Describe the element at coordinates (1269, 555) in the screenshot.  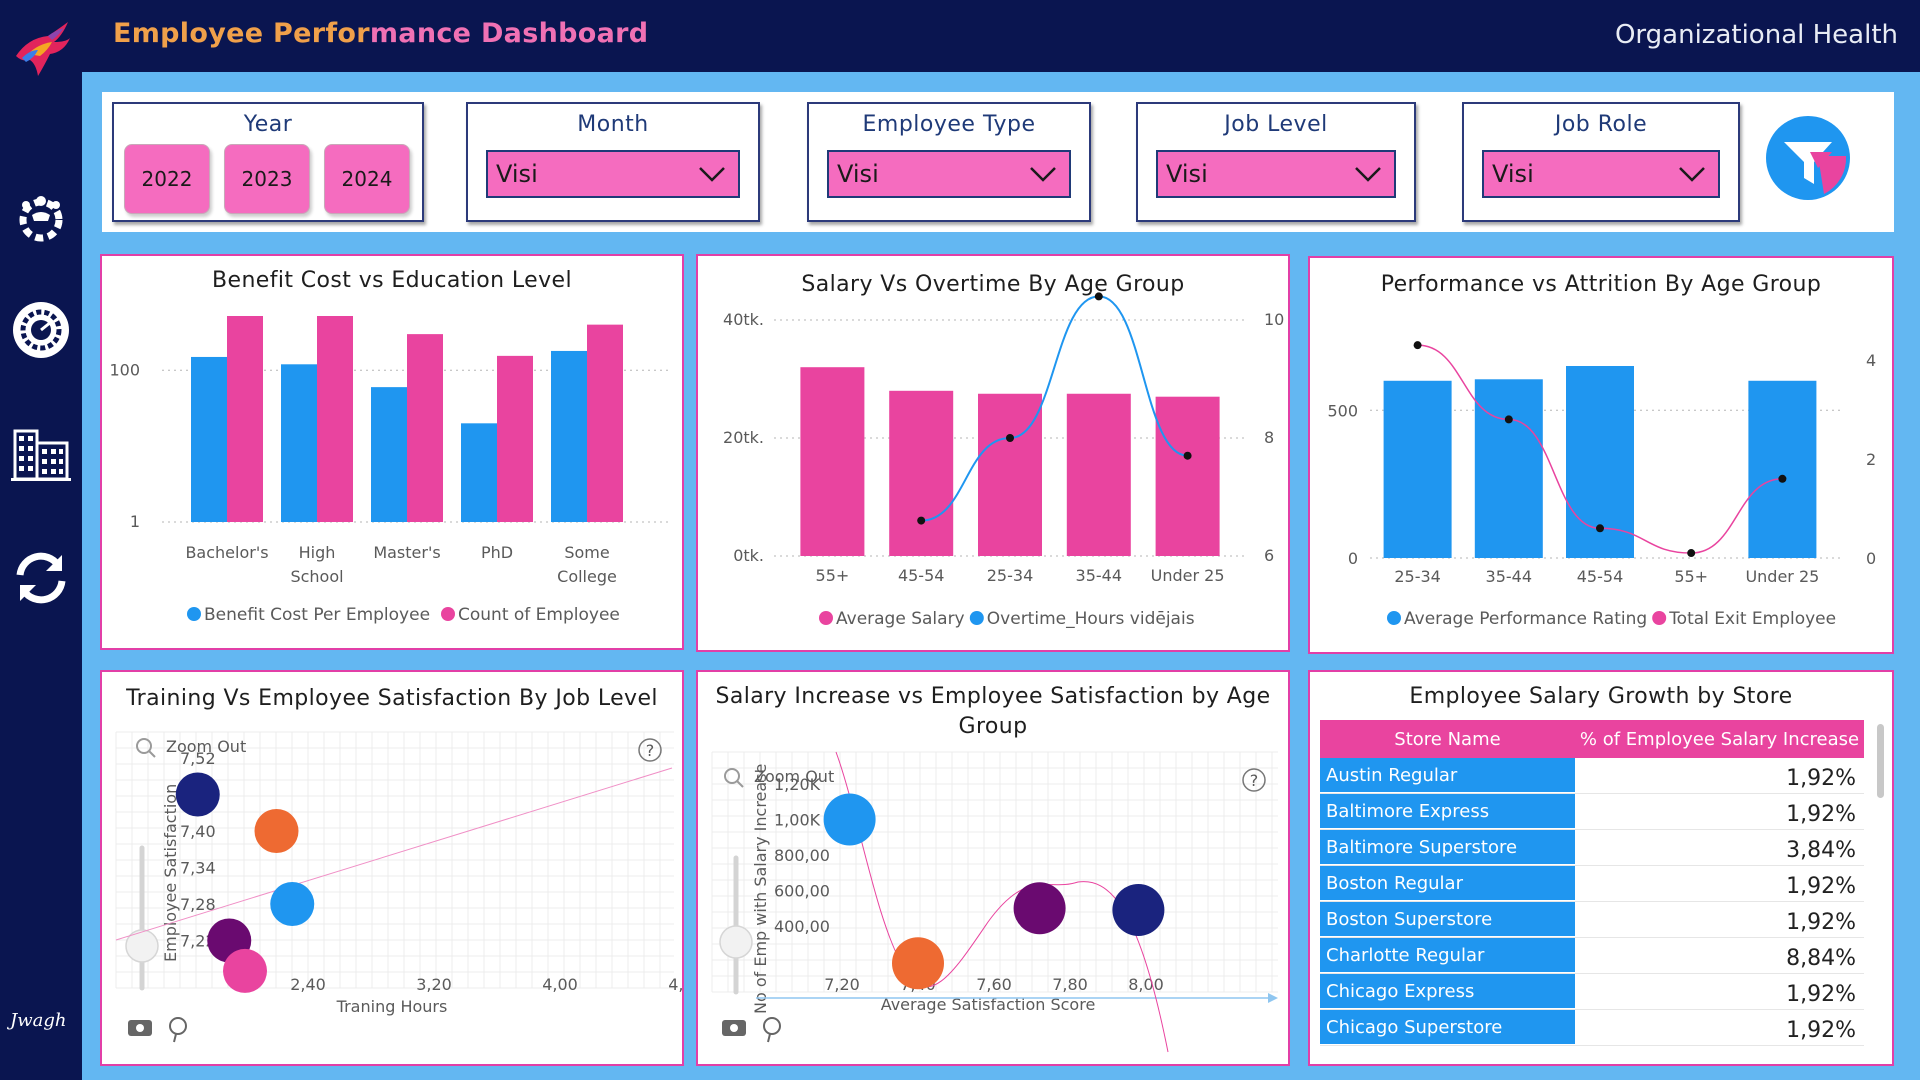
I see `y2-tick-label: 6` at that location.